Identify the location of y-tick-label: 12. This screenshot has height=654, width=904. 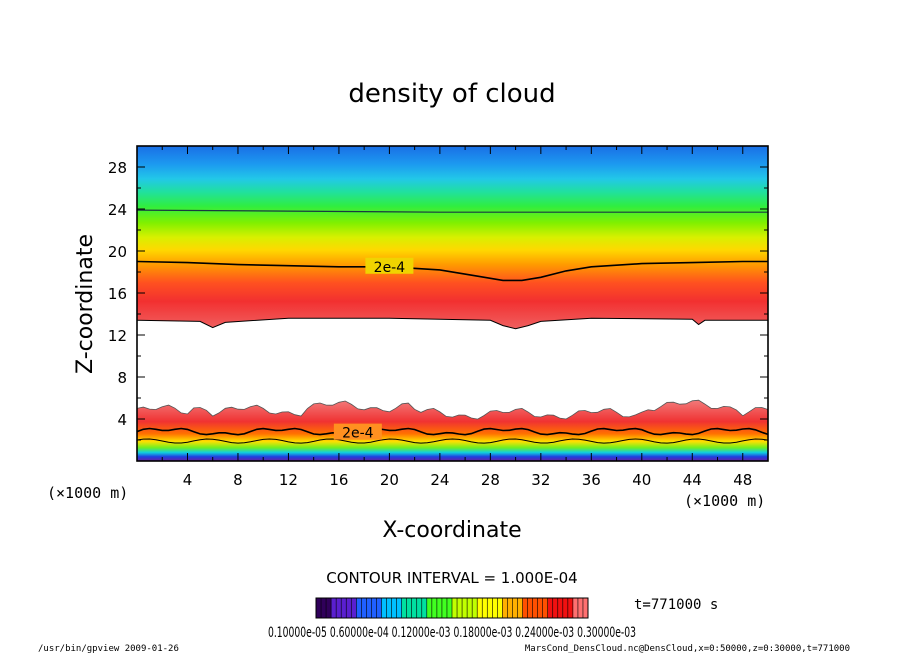
(117, 336).